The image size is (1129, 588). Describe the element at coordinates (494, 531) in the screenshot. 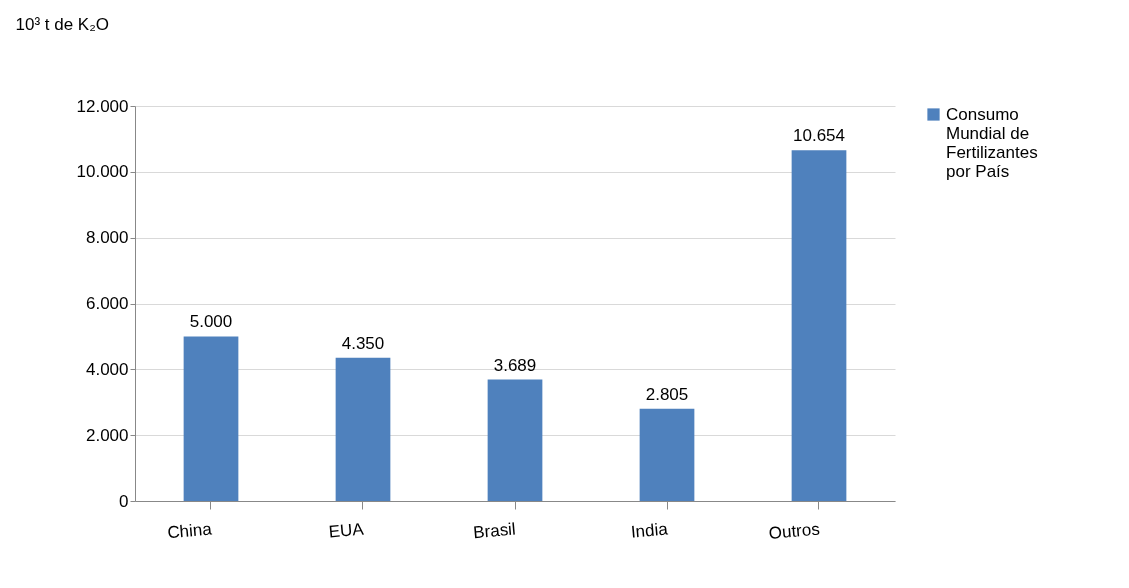

I see `x-tick-label: Brasil` at that location.